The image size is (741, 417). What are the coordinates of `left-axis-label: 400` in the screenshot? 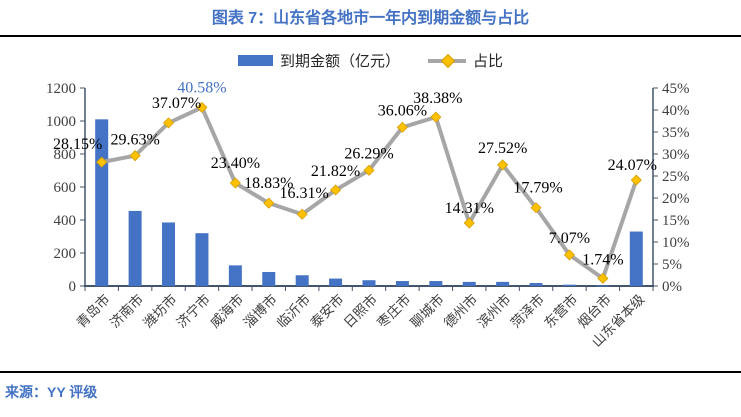 It's located at (65, 221).